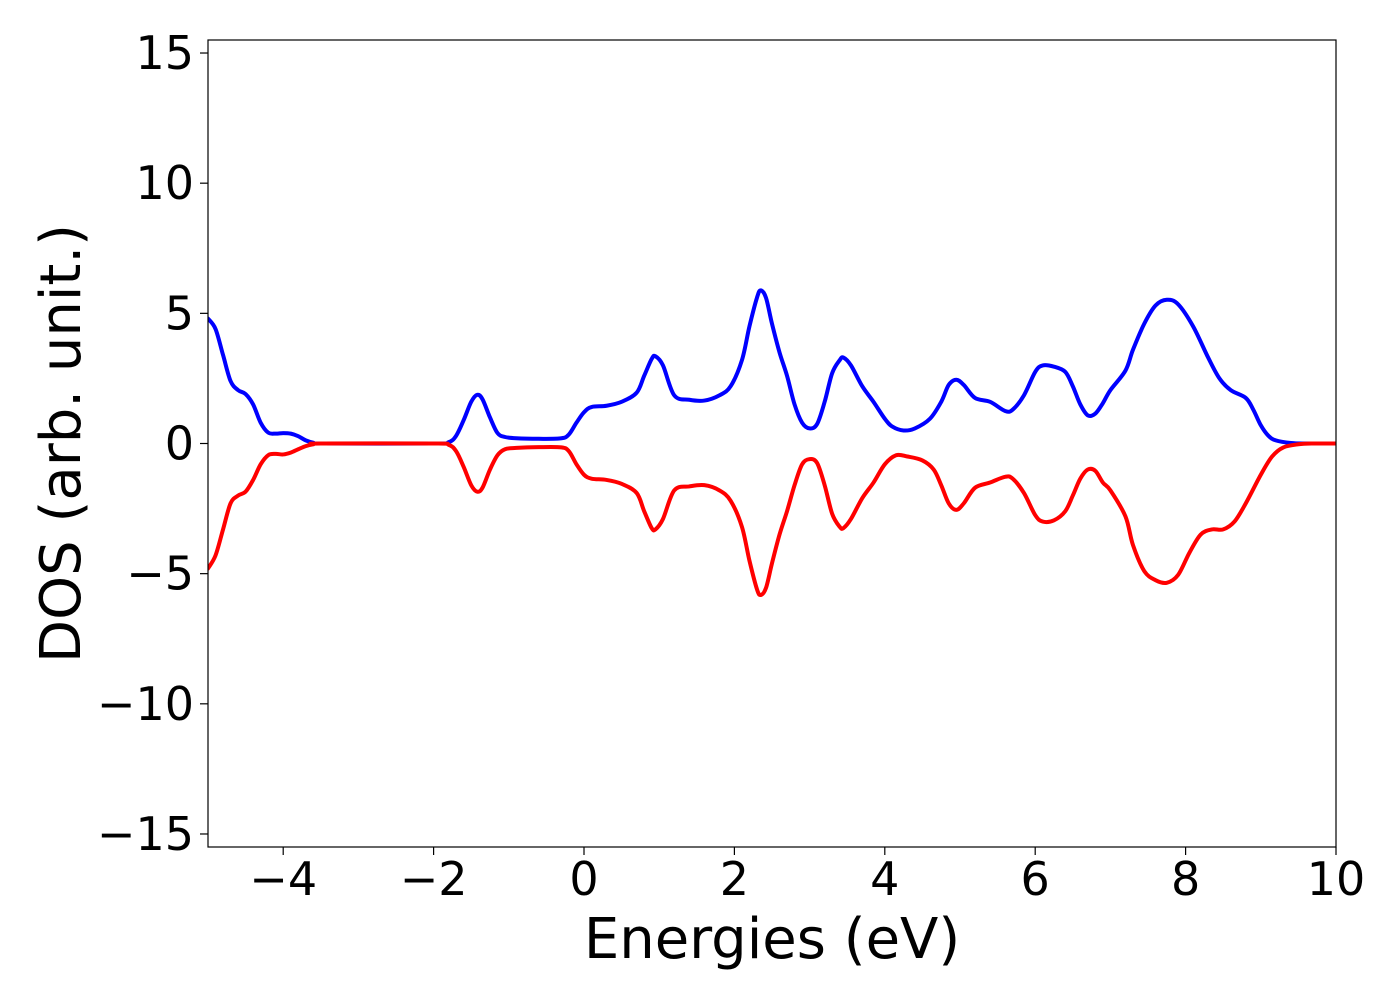 This screenshot has width=1400, height=1000. Describe the element at coordinates (583, 879) in the screenshot. I see `x-tick-label: 0` at that location.